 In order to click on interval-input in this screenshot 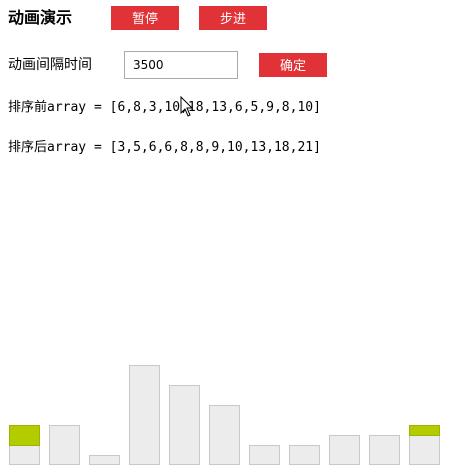, I will do `click(181, 65)`.